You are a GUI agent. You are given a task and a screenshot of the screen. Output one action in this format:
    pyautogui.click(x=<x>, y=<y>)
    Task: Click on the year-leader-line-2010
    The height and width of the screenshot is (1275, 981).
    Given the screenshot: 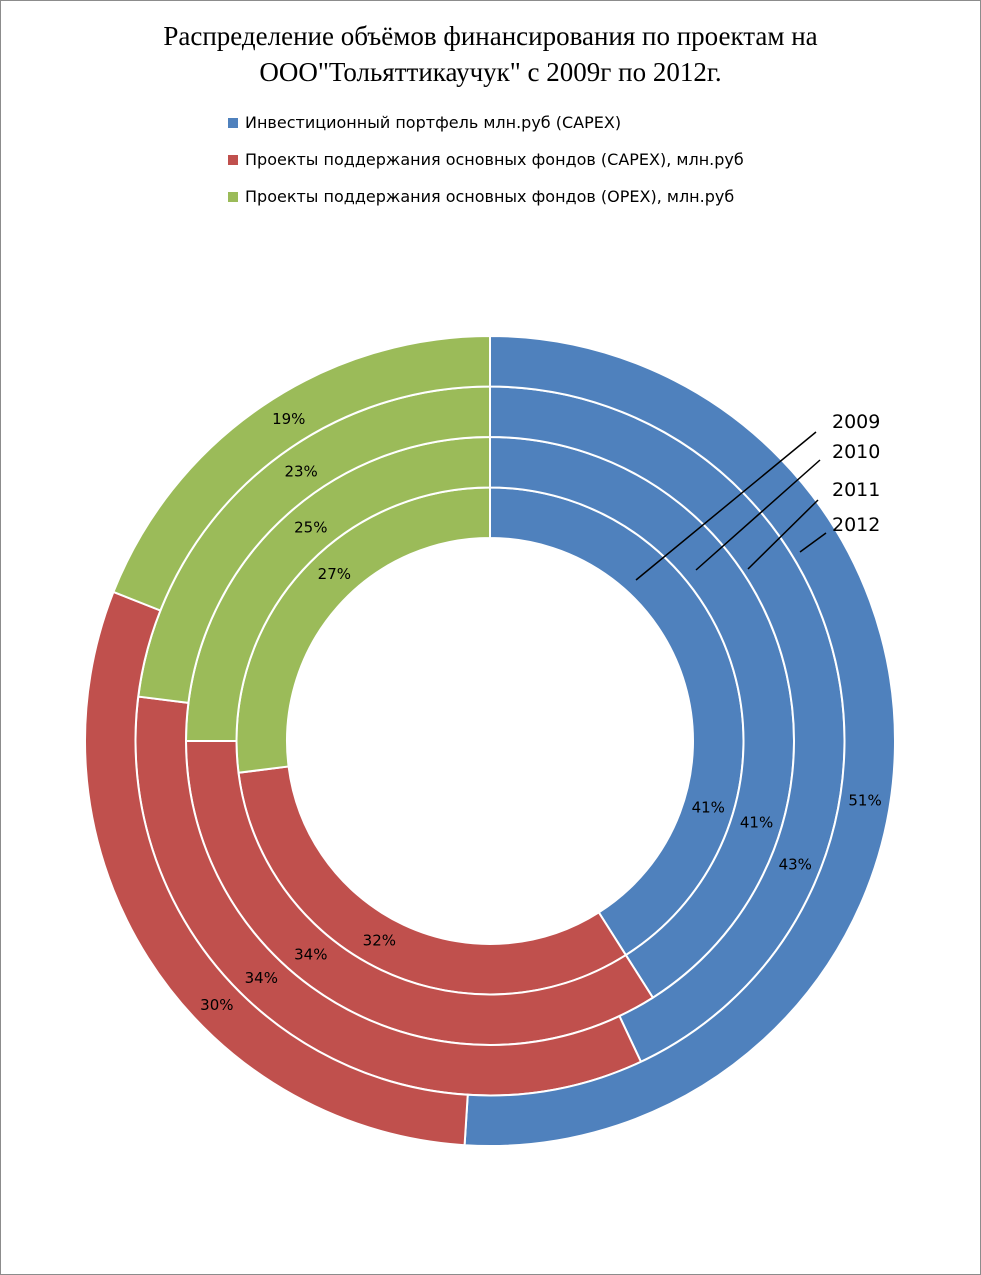 What is the action you would take?
    pyautogui.click(x=758, y=515)
    